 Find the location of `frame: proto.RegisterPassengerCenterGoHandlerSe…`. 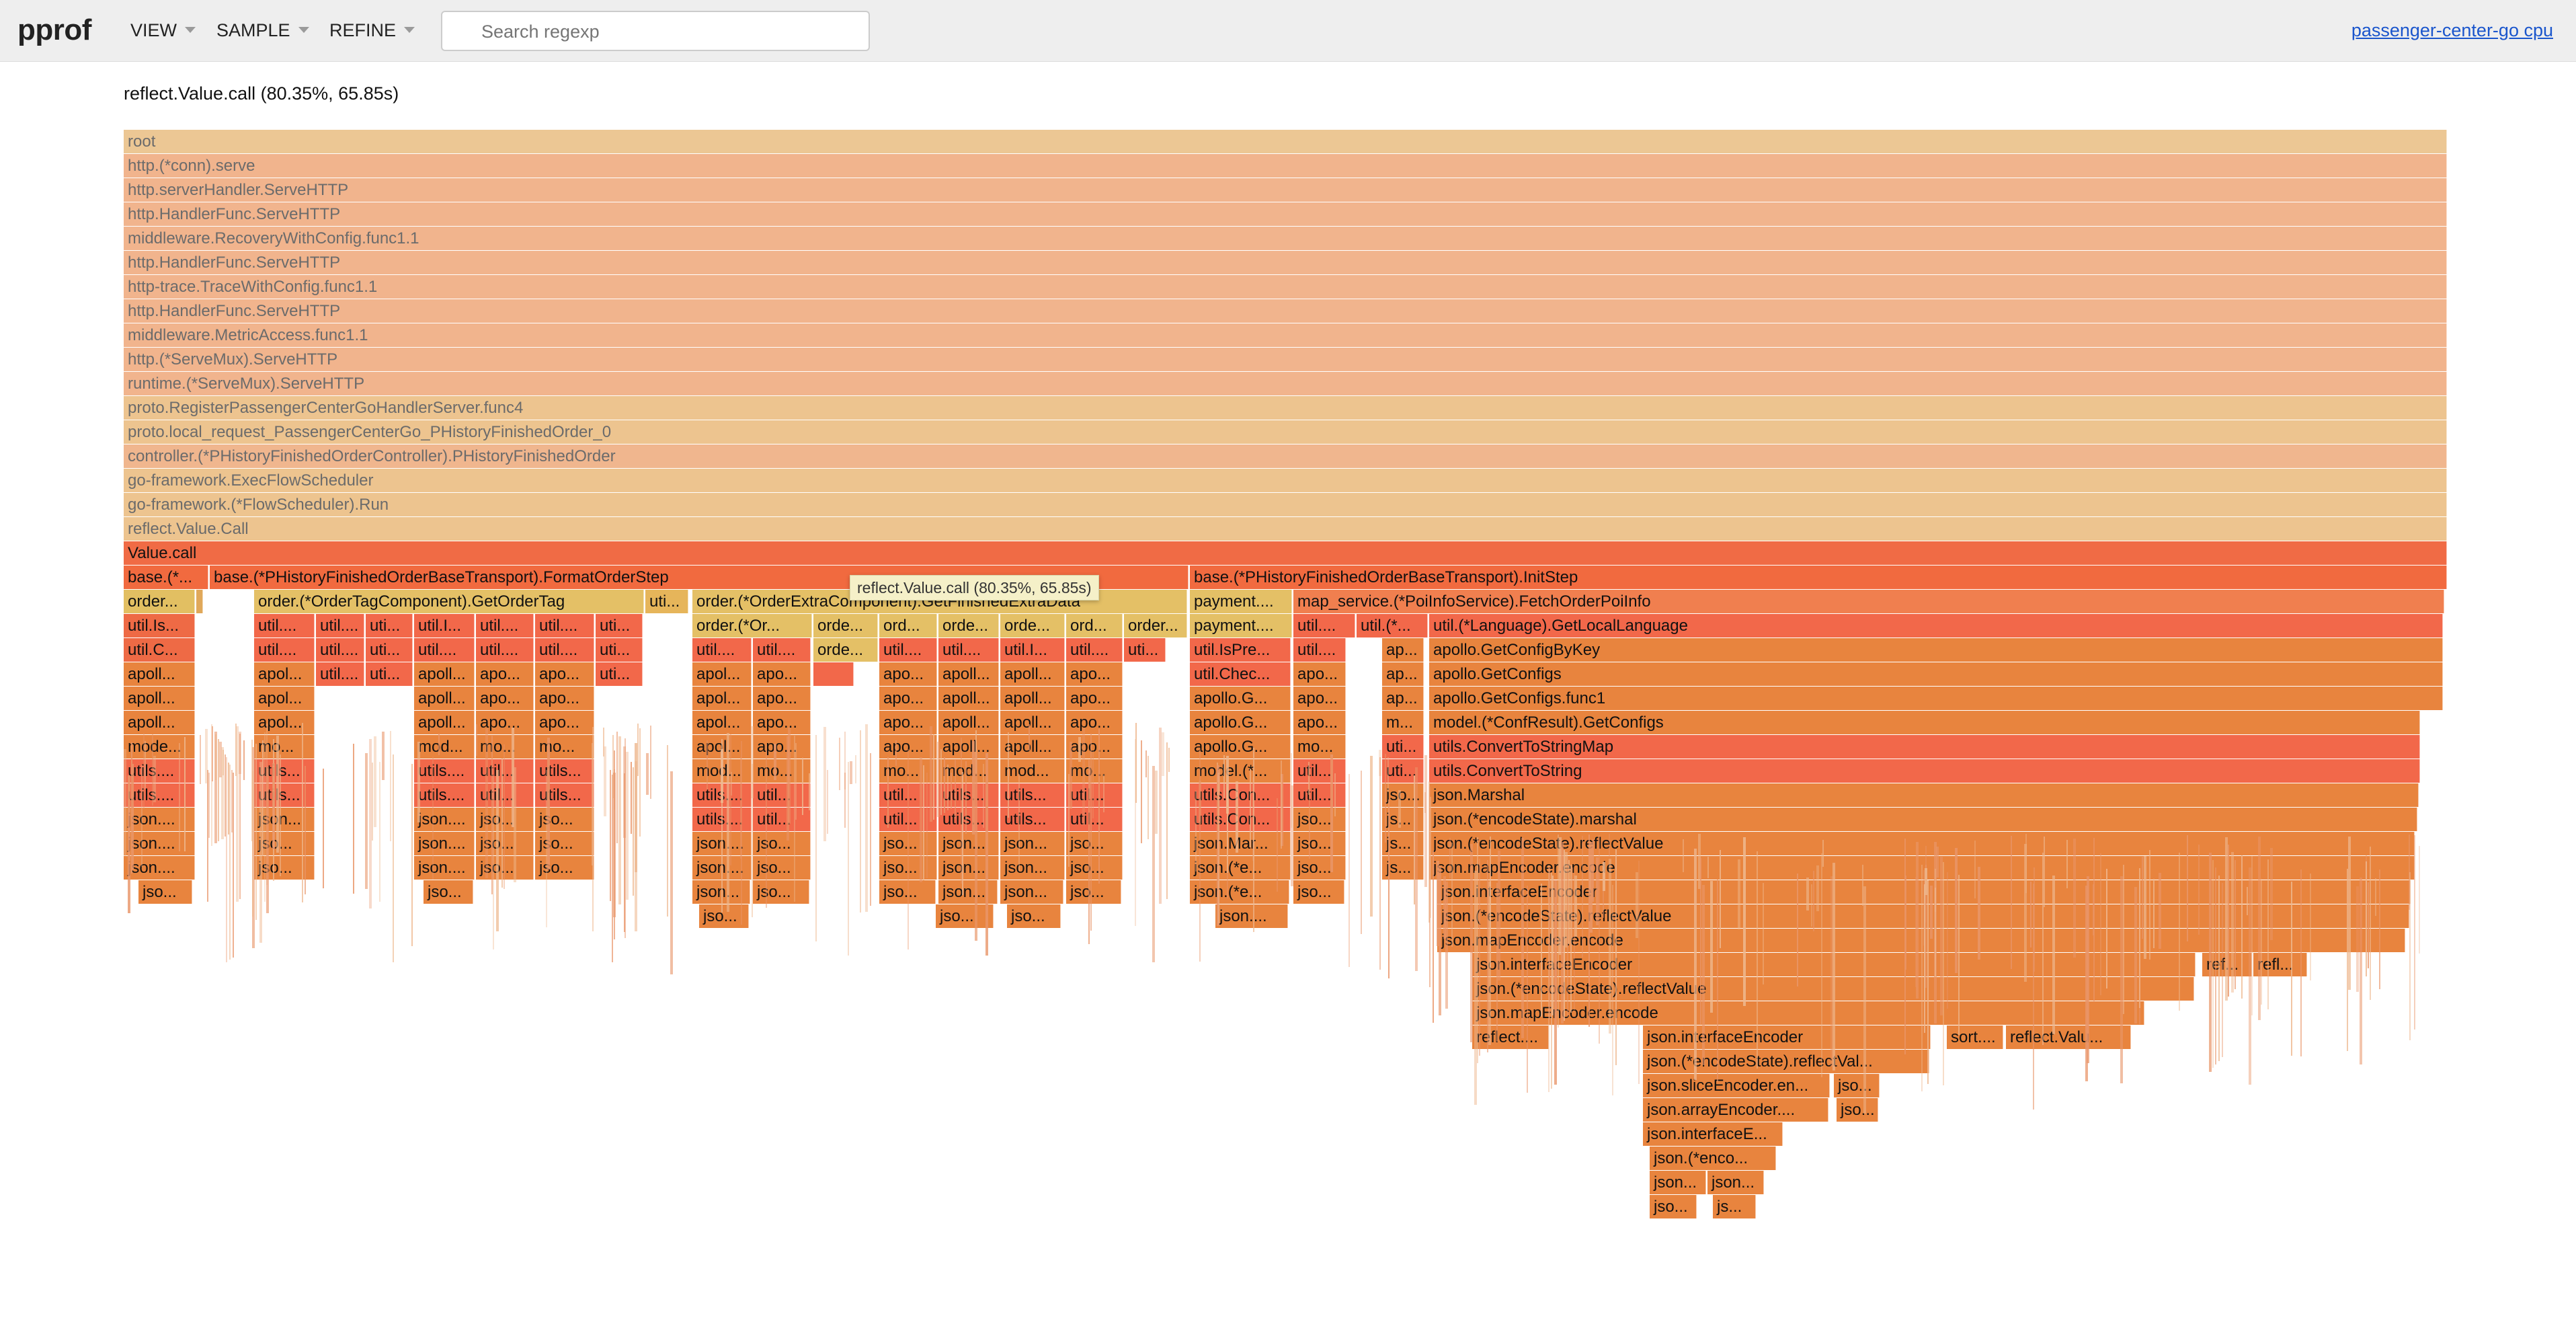

frame: proto.RegisterPassengerCenterGoHandlerSe… is located at coordinates (1285, 408).